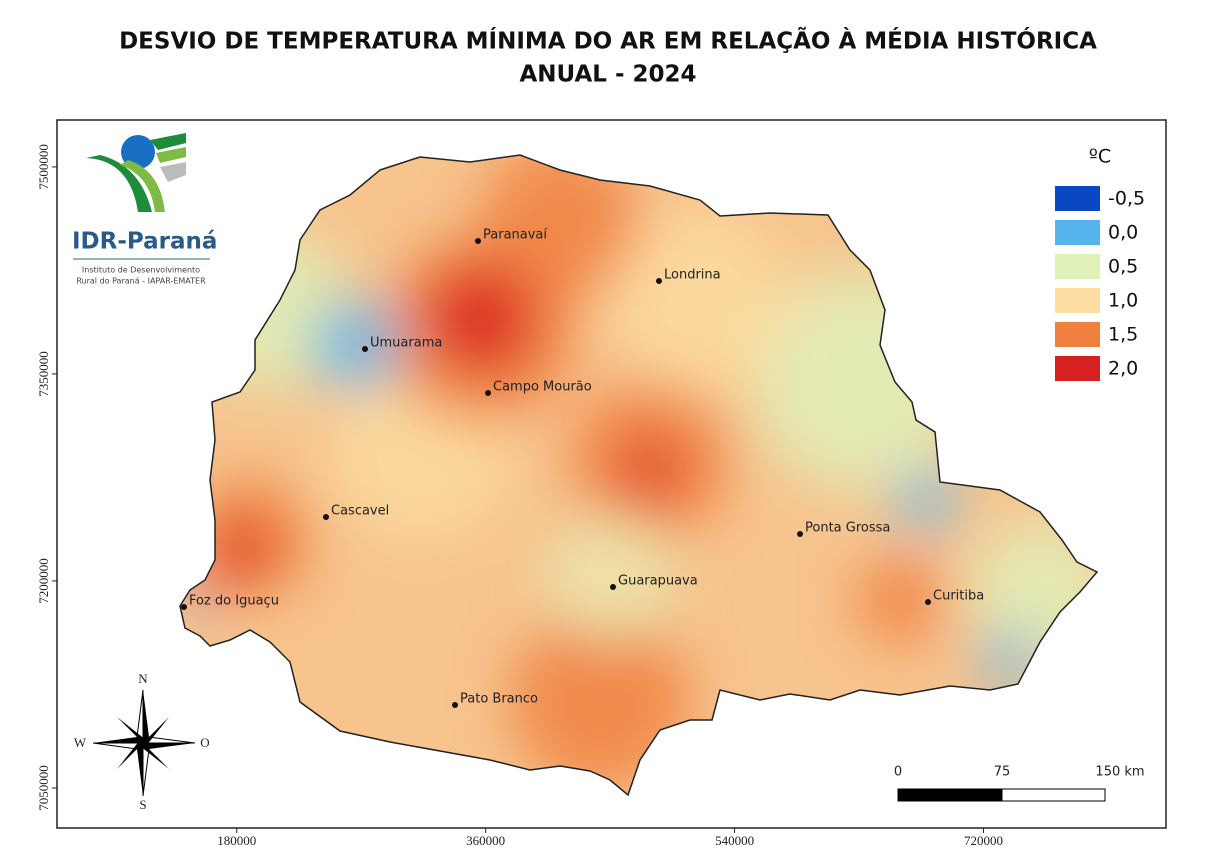 The image size is (1216, 864). I want to click on city-label: Londrina, so click(692, 275).